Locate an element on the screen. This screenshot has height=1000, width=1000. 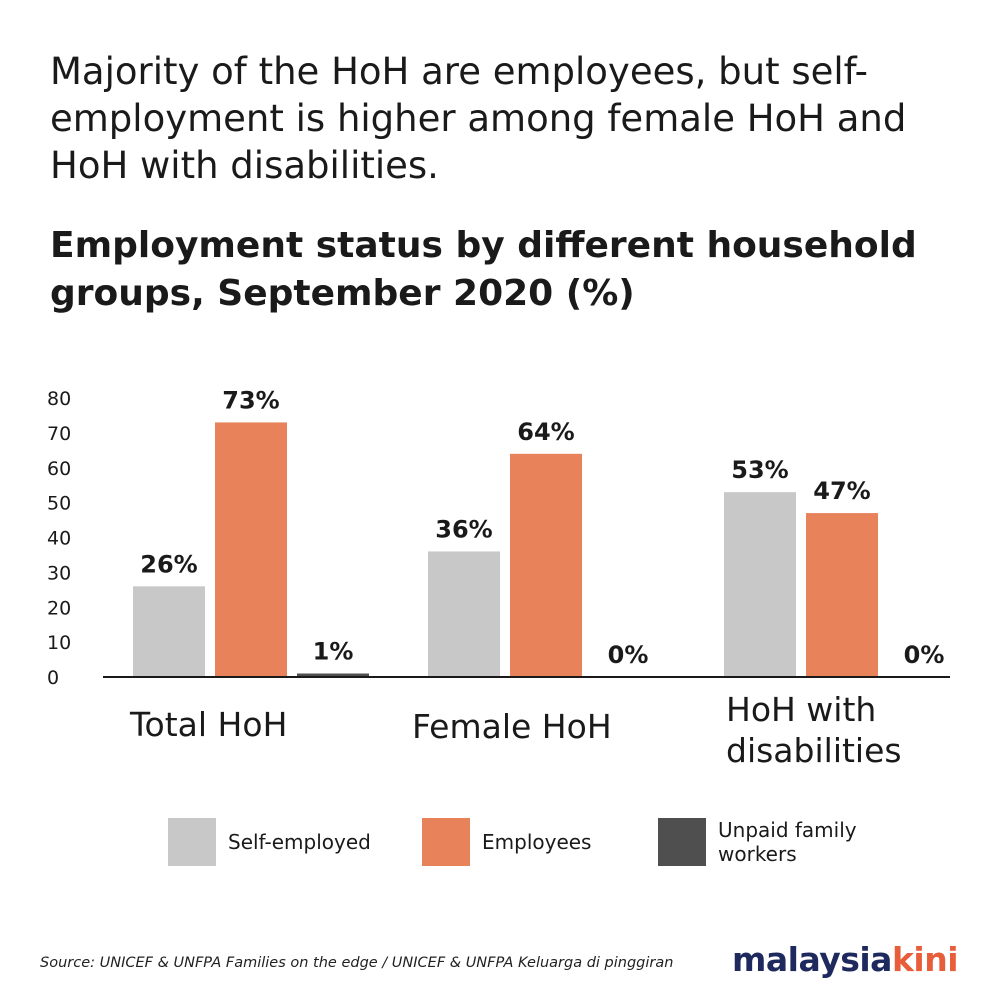
y-tick-label: 0 is located at coordinates (53, 678).